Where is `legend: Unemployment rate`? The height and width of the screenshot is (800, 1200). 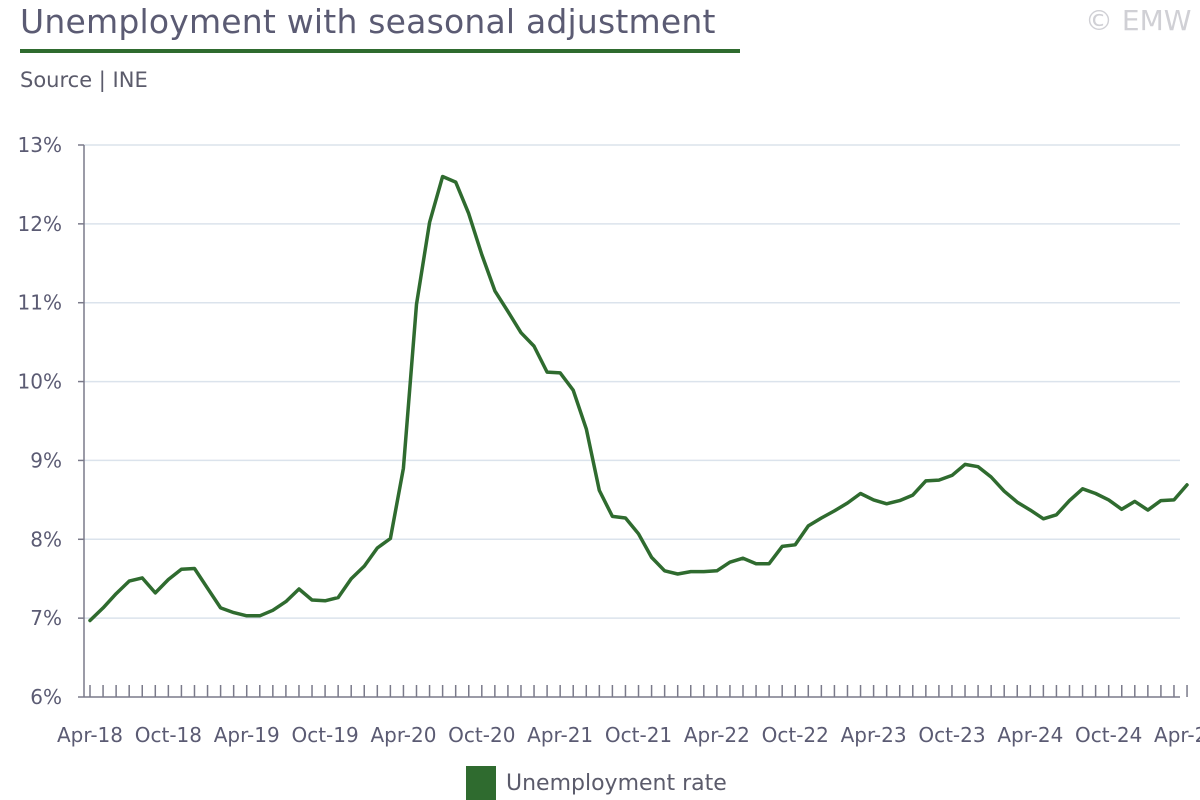 legend: Unemployment rate is located at coordinates (596, 783).